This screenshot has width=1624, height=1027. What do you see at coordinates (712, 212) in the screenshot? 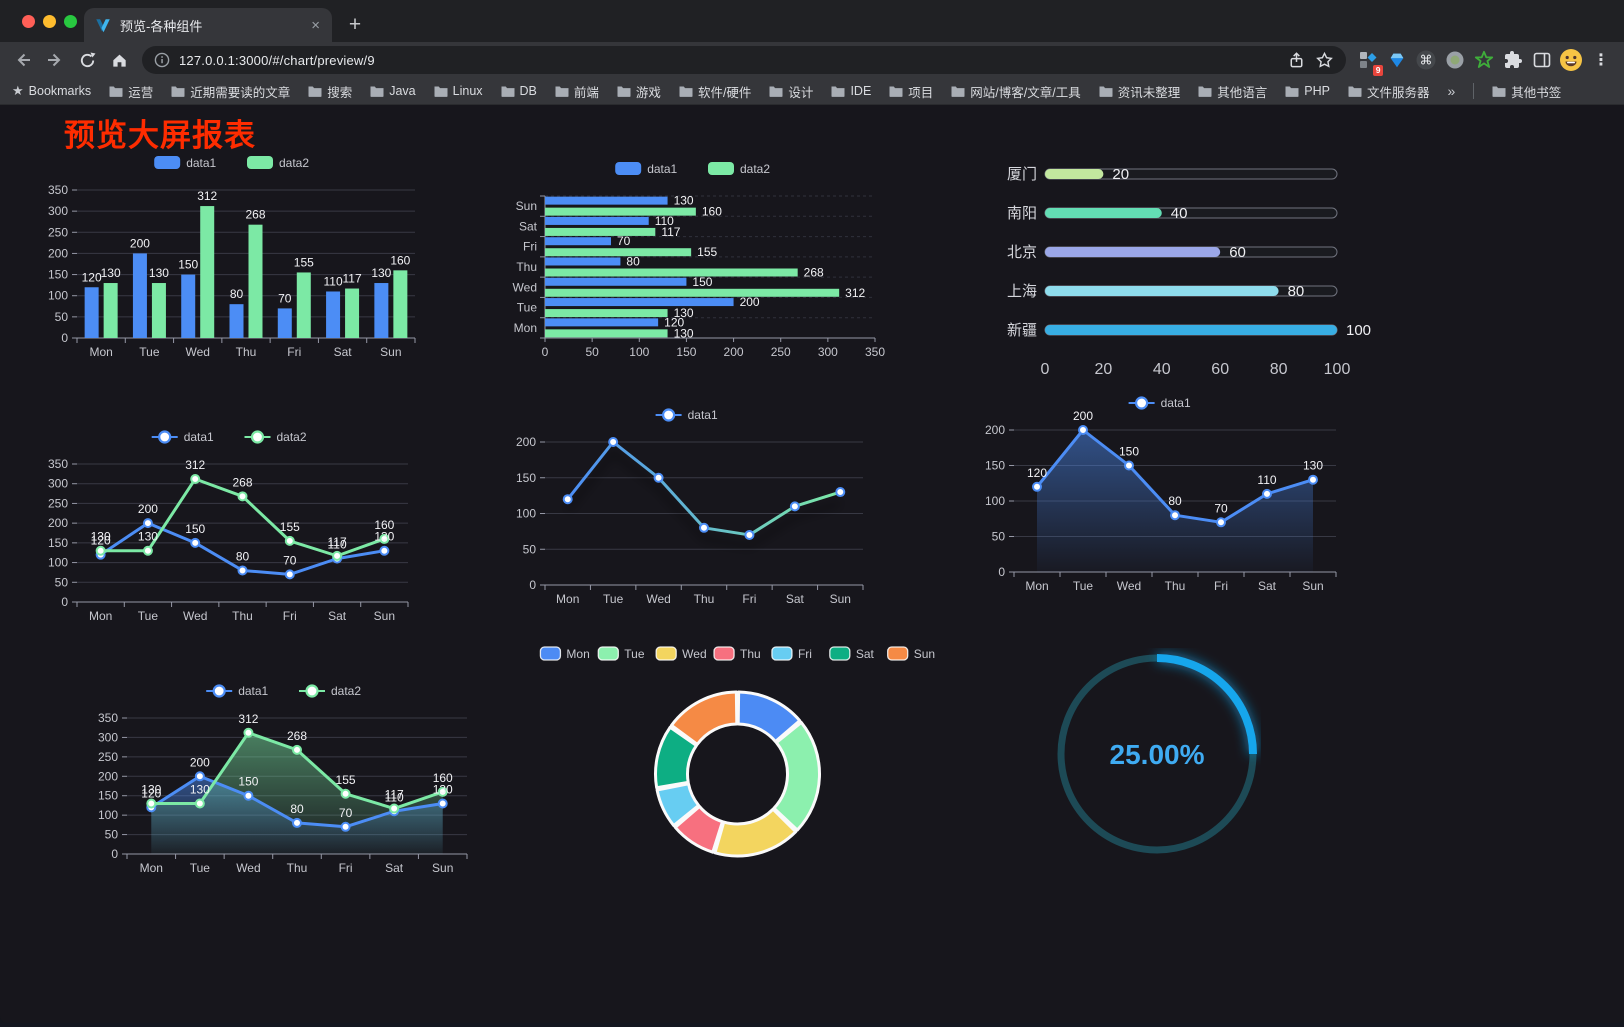
I see `svg-text: 160` at bounding box center [712, 212].